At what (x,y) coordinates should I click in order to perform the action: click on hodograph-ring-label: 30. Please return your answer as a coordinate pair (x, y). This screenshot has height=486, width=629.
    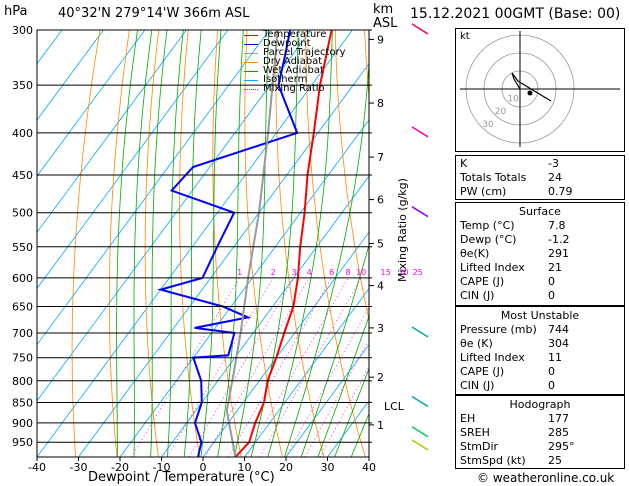
    Looking at the image, I should click on (488, 125).